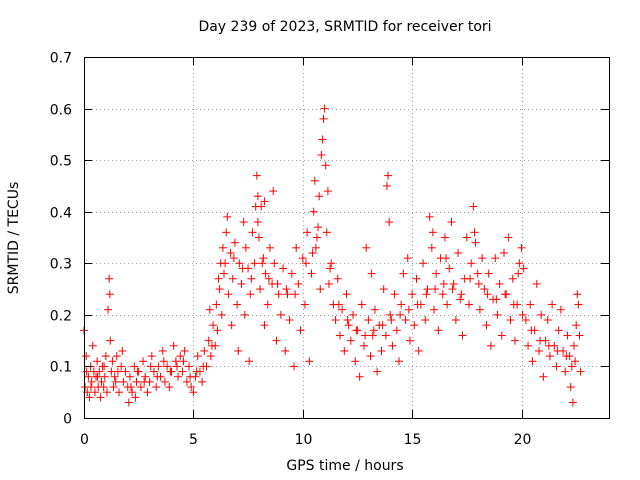 The width and height of the screenshot is (640, 480). Describe the element at coordinates (61, 111) in the screenshot. I see `y-tick-label: 0.6` at that location.